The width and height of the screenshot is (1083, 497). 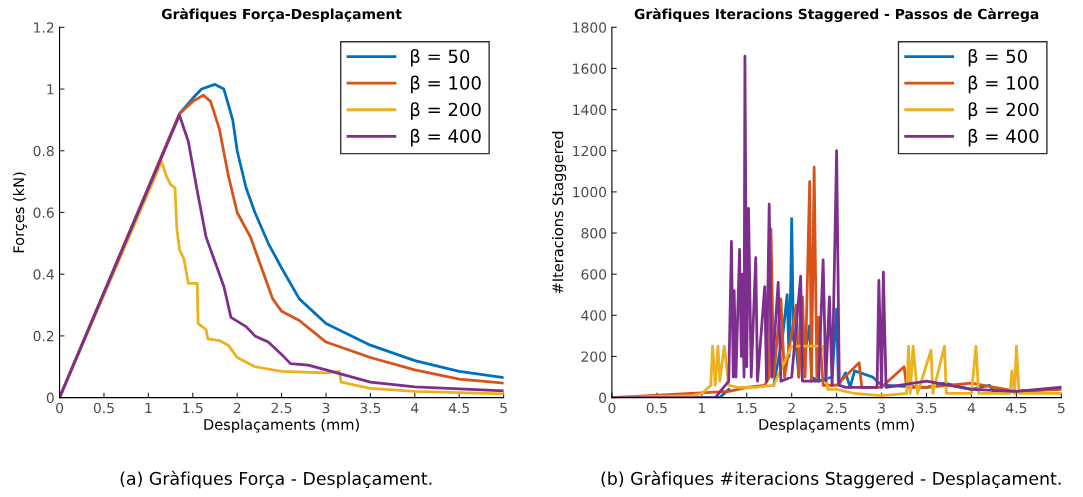 I want to click on y-tick-label: 1400, so click(x=590, y=110).